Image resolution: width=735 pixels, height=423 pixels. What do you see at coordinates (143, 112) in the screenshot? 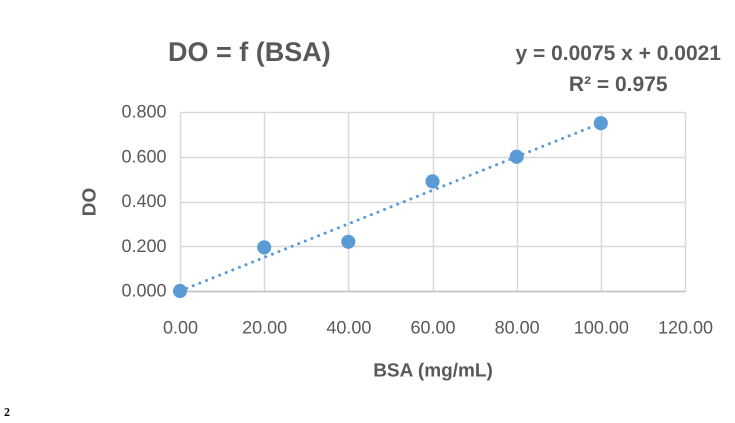
I see `y-tick-label: 0.800` at bounding box center [143, 112].